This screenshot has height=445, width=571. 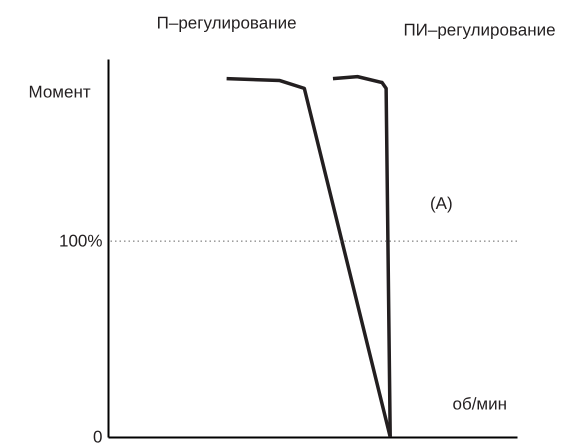 What do you see at coordinates (479, 30) in the screenshot?
I see `text: ПИ–регулирование` at bounding box center [479, 30].